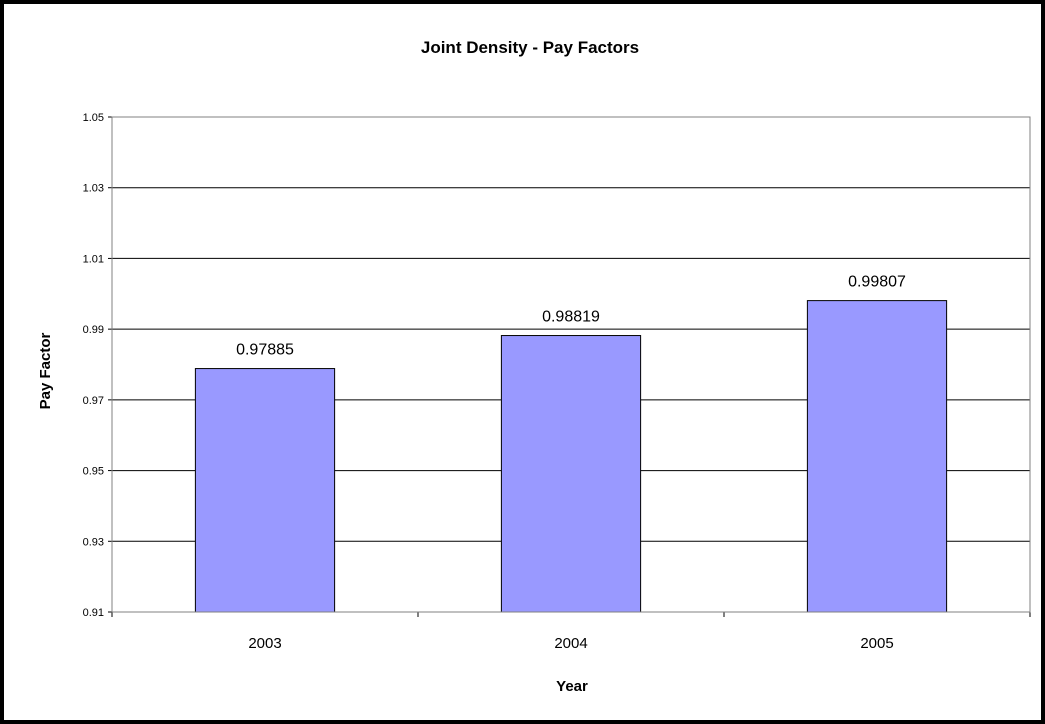 The height and width of the screenshot is (724, 1045). Describe the element at coordinates (93, 613) in the screenshot. I see `y-tick-label: 0.91` at that location.